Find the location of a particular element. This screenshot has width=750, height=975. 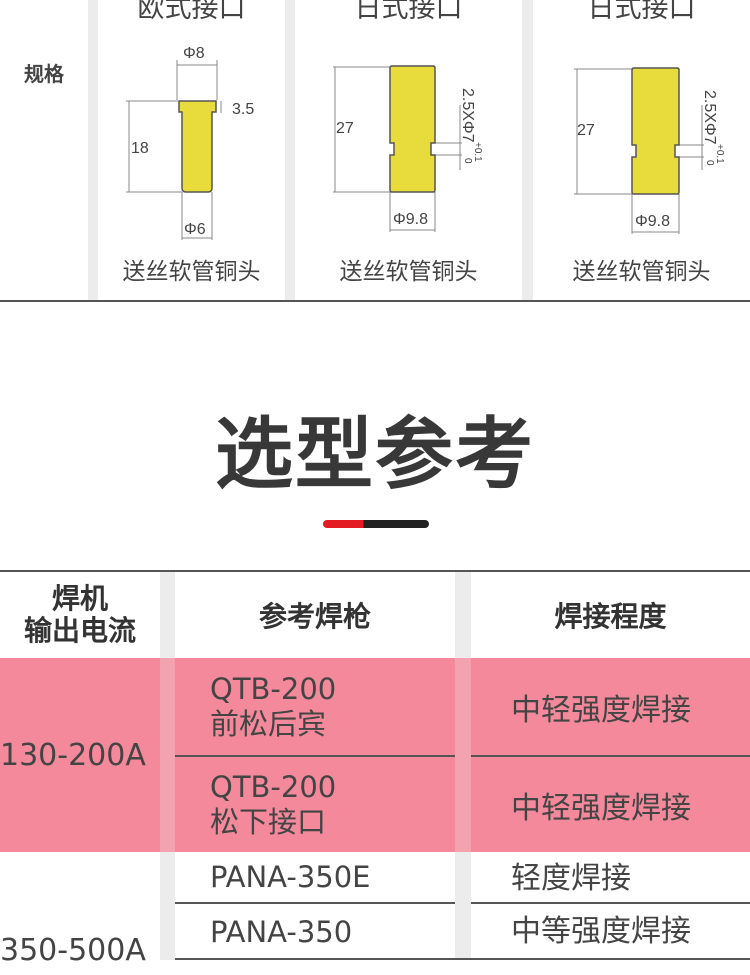

european-head-shape is located at coordinates (197, 146).